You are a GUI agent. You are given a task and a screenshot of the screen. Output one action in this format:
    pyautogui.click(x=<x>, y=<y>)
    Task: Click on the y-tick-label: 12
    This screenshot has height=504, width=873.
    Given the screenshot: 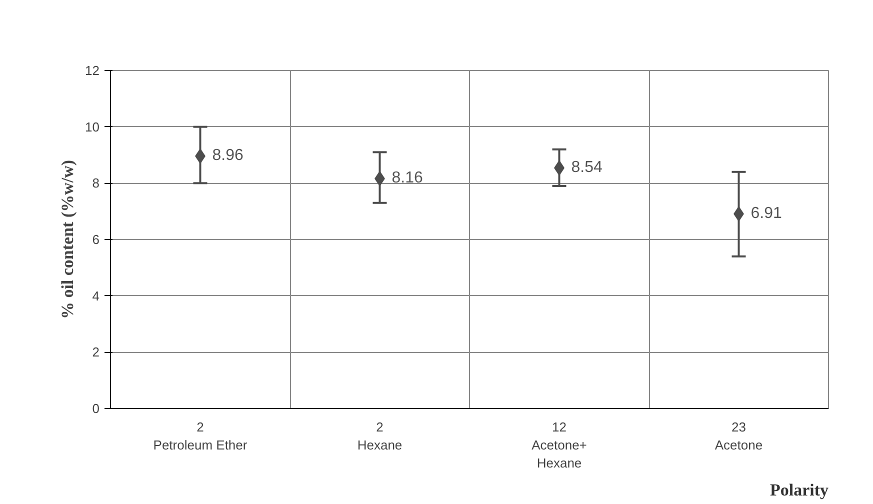 What is the action you would take?
    pyautogui.click(x=92, y=70)
    